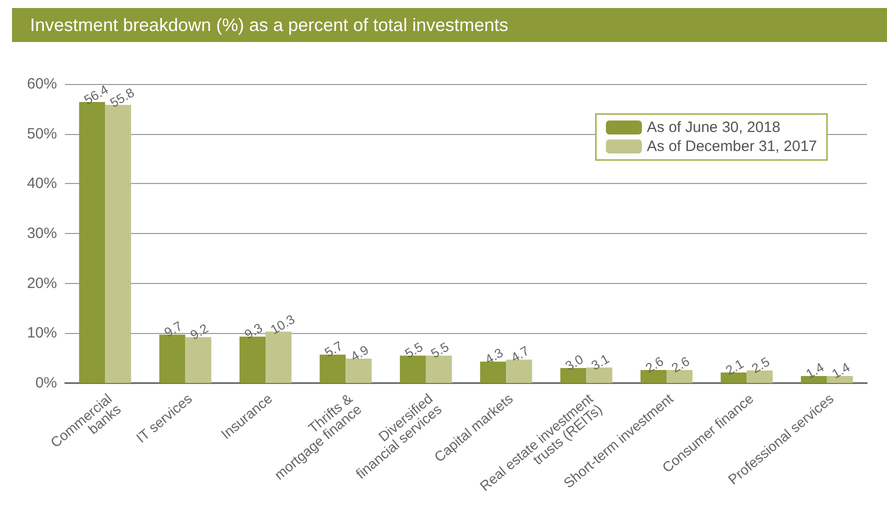 This screenshot has width=887, height=523. I want to click on data-label: 4.7, so click(520, 354).